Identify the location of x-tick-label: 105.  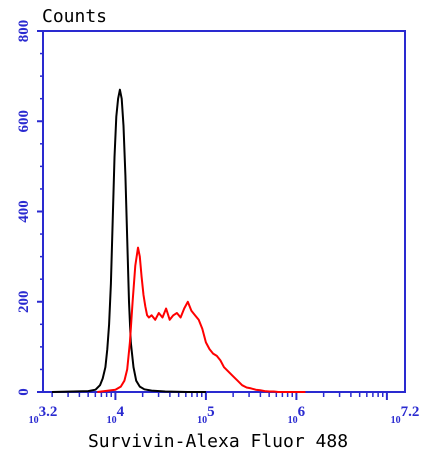
(206, 415).